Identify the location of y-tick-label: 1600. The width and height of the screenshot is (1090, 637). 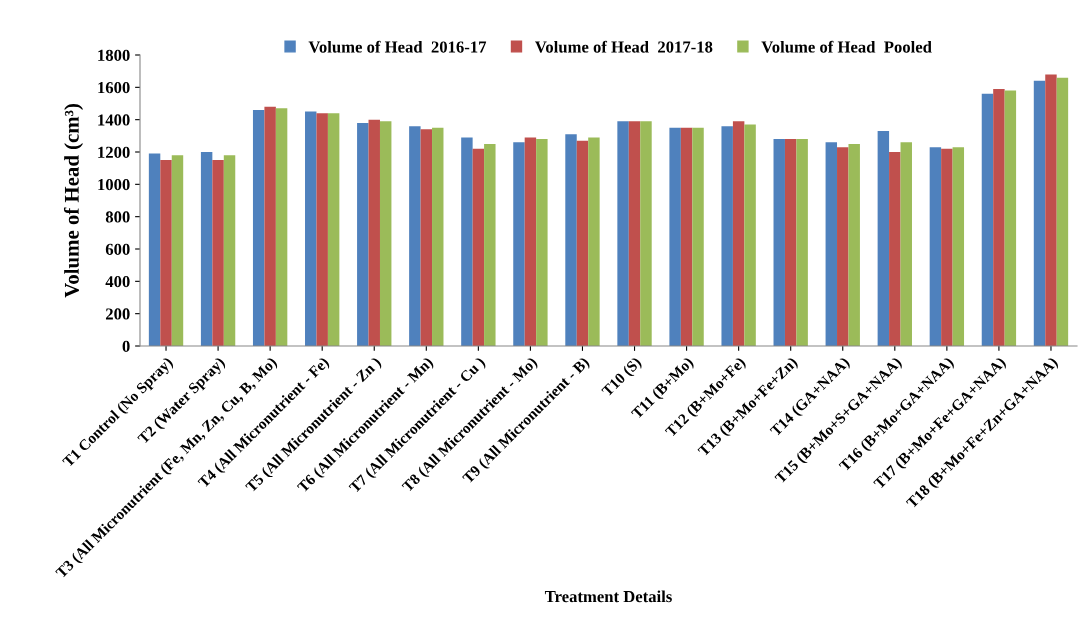
(114, 88).